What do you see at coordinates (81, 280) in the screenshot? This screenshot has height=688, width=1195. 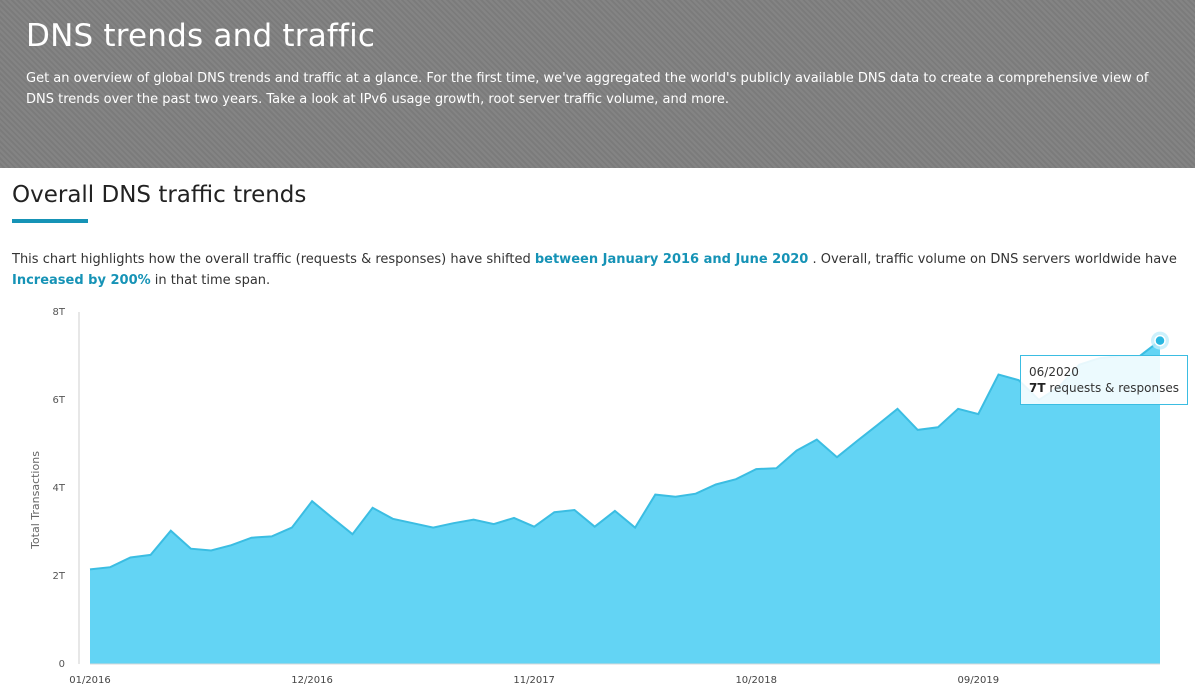 I see `intro-highlight-growth: Increased by 200%` at bounding box center [81, 280].